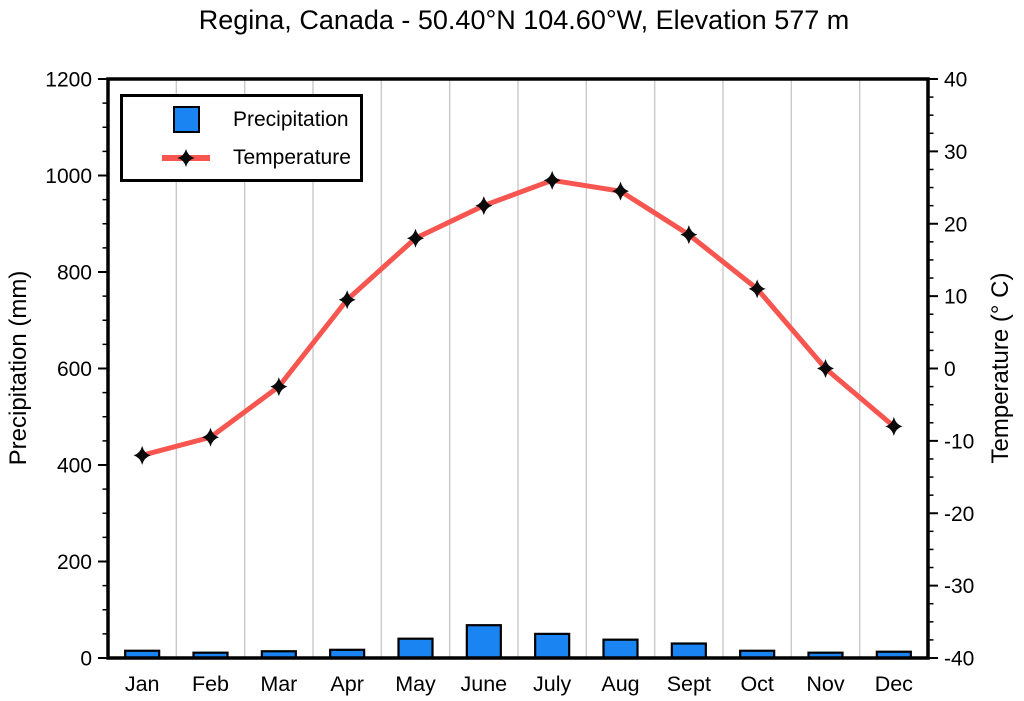 This screenshot has width=1024, height=701. What do you see at coordinates (825, 684) in the screenshot?
I see `x-tick-label-nov: Nov` at bounding box center [825, 684].